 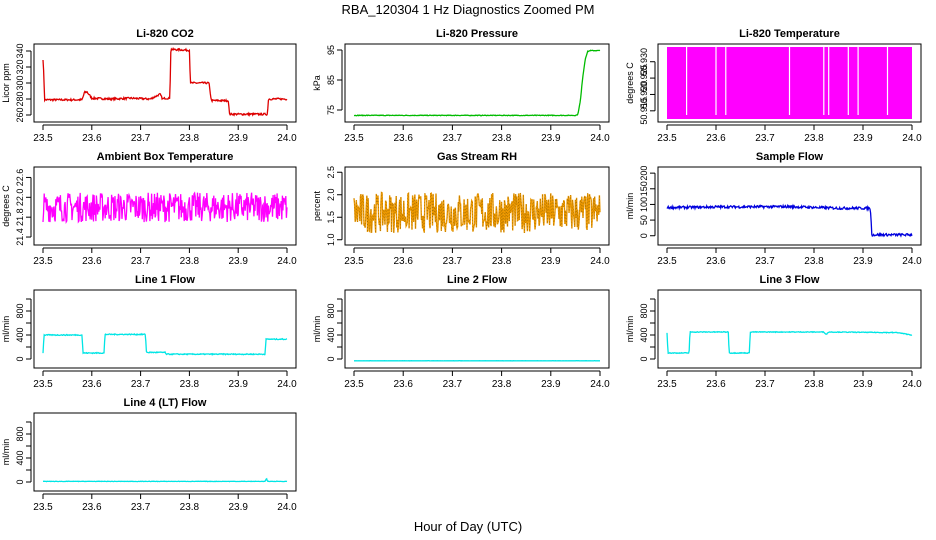 What do you see at coordinates (317, 205) in the screenshot?
I see `y-axis-label: percent` at bounding box center [317, 205].